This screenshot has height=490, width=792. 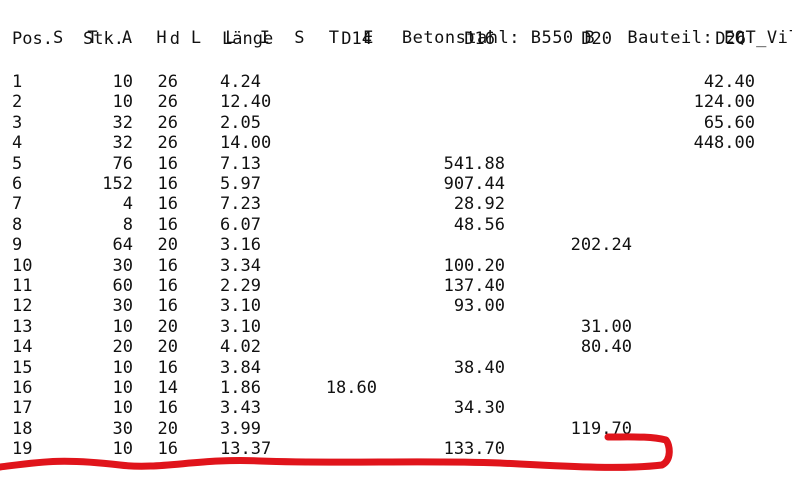 What do you see at coordinates (240, 368) in the screenshot?
I see `cell-laenge: 3.84` at bounding box center [240, 368].